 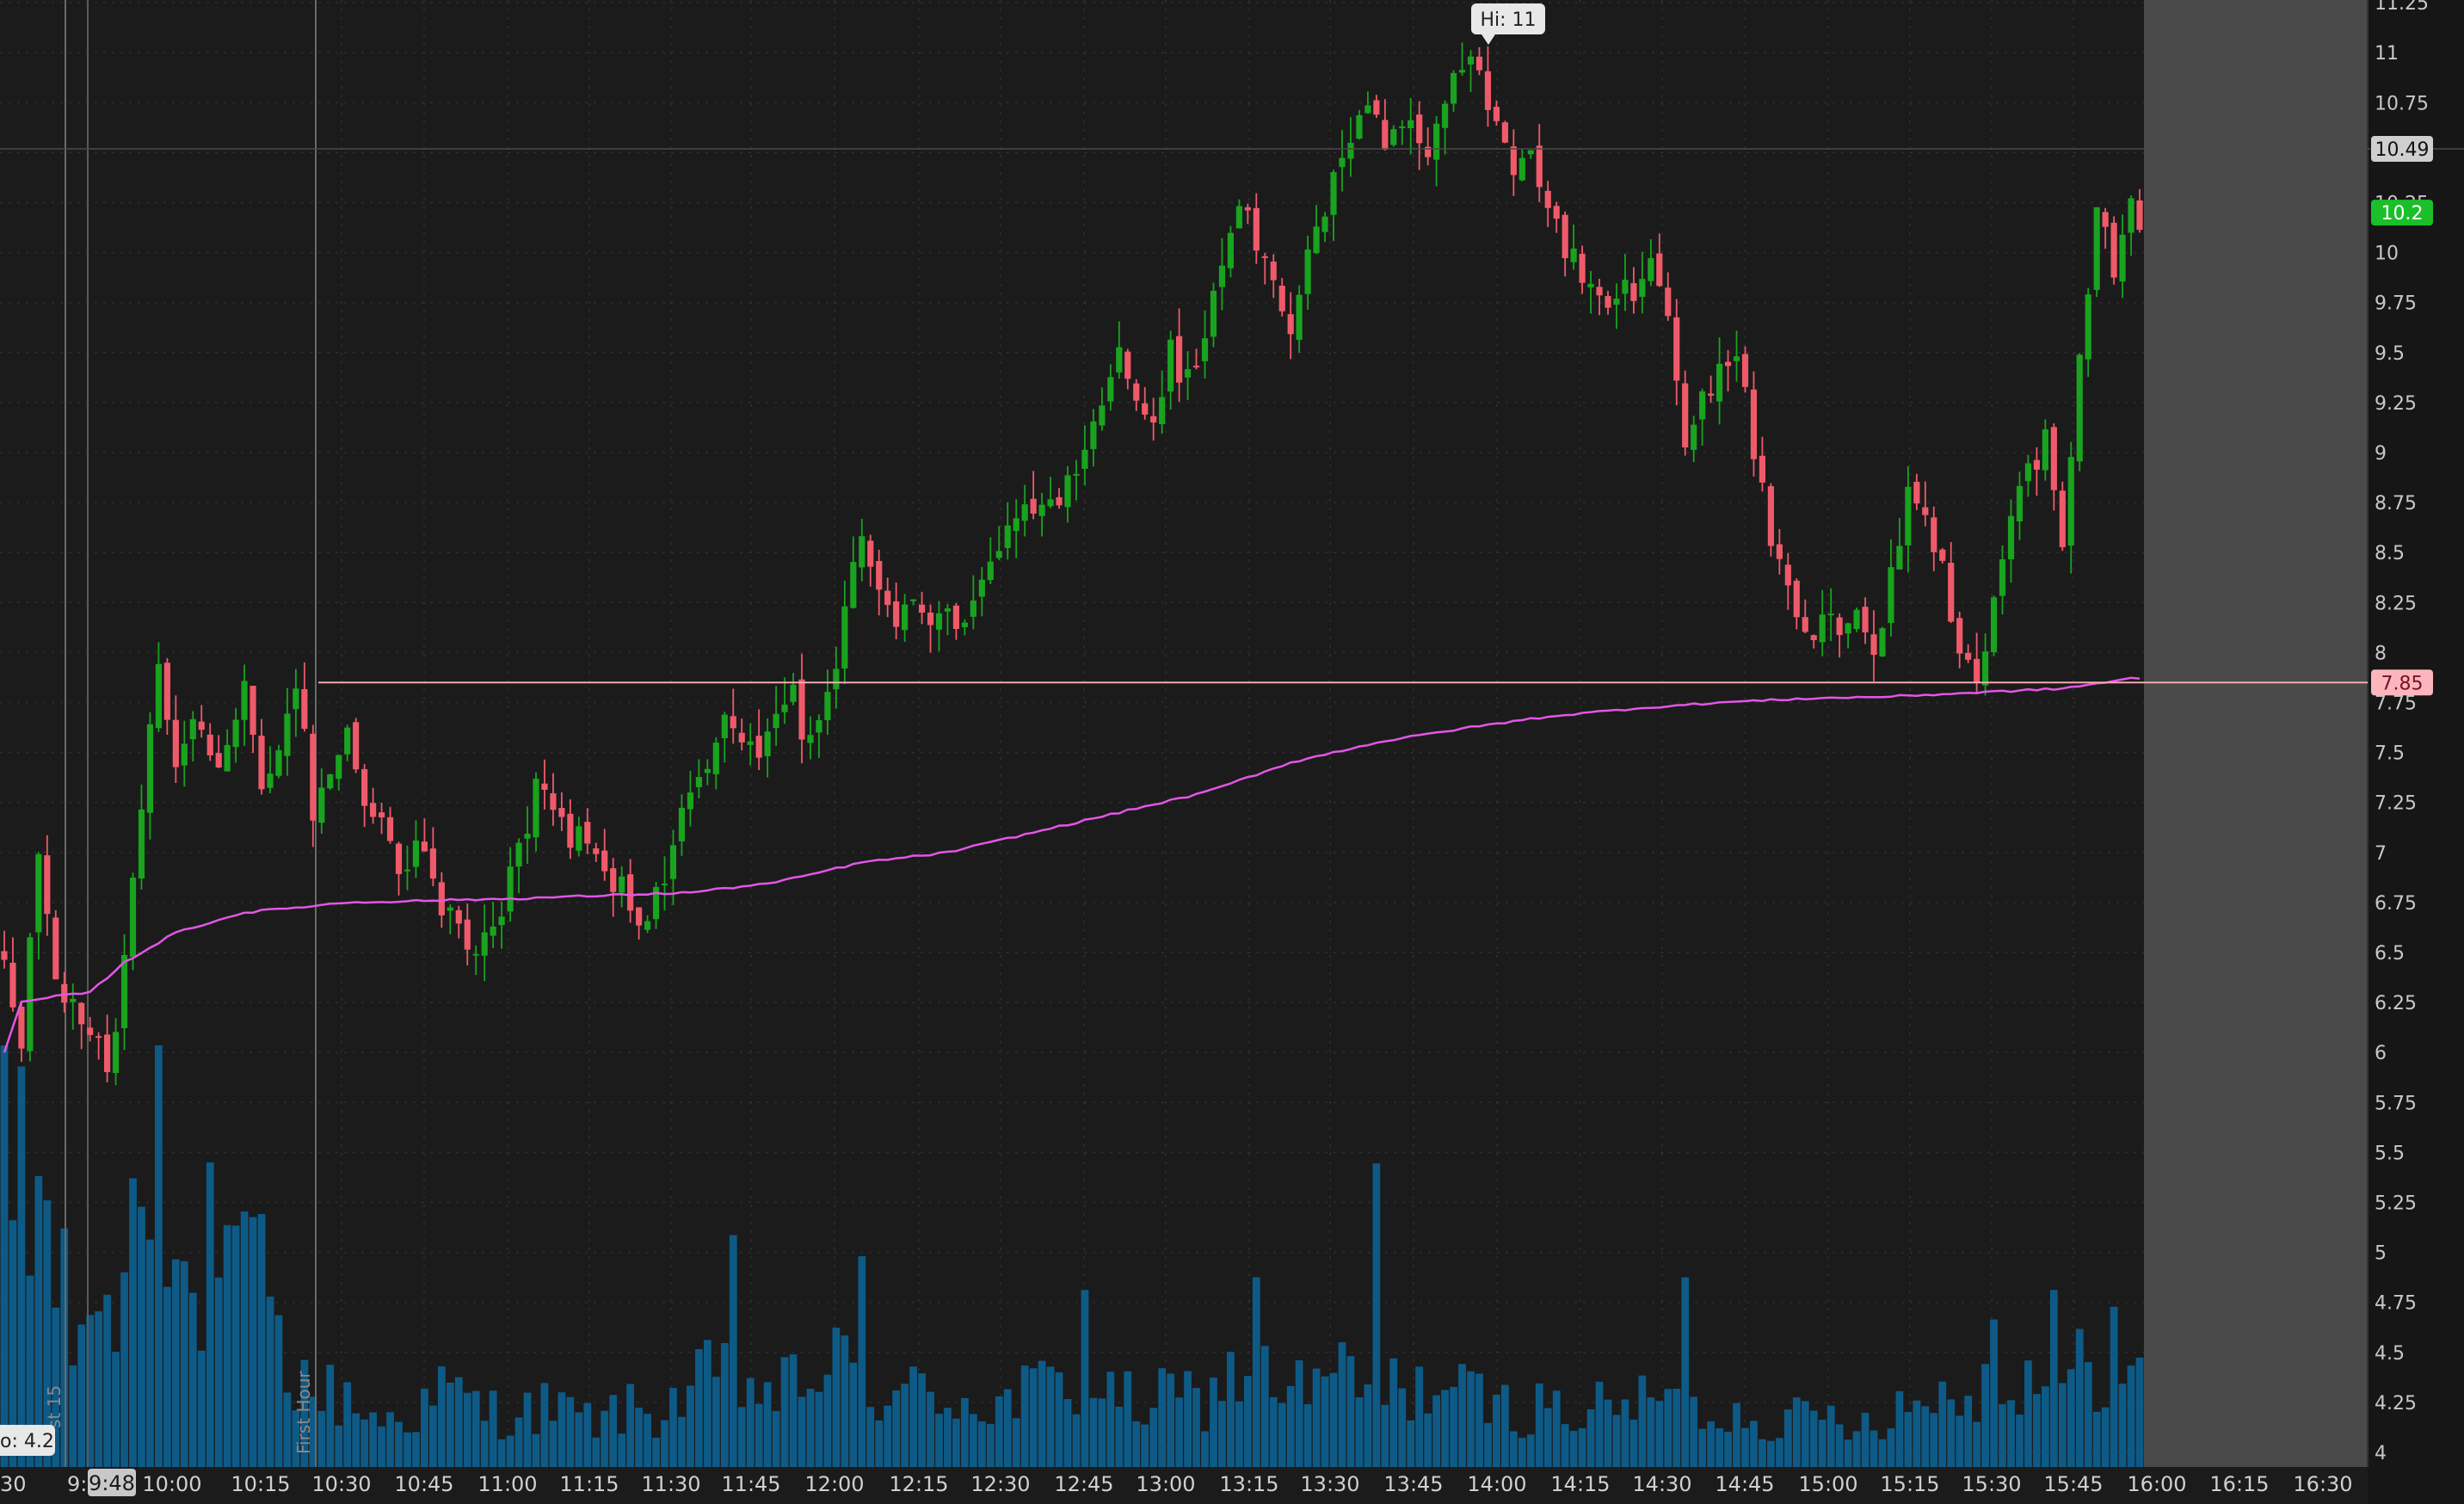 What do you see at coordinates (2396, 1204) in the screenshot?
I see `y-tick-label: 5.25` at bounding box center [2396, 1204].